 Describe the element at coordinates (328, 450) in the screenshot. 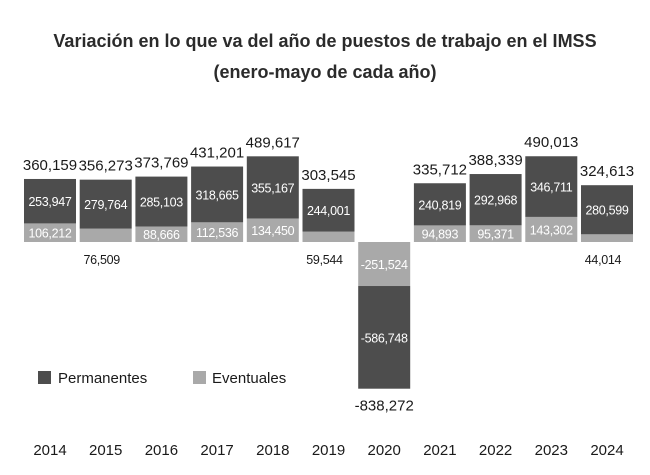

I see `year-label-2019: 2019` at that location.